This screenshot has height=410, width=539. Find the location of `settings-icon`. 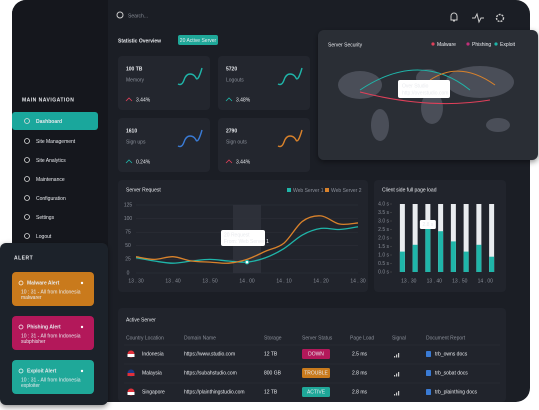

settings-icon is located at coordinates (500, 18).